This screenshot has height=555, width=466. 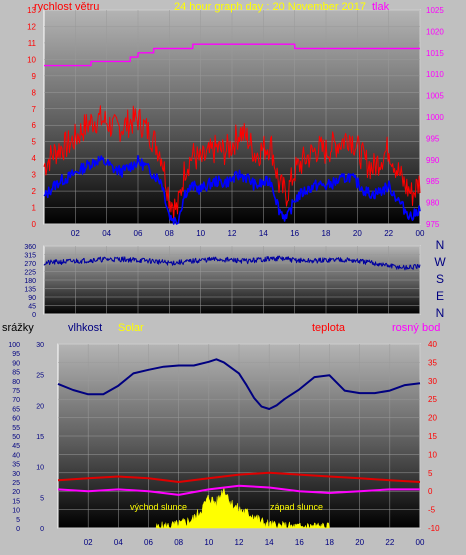 What do you see at coordinates (16, 391) in the screenshot?
I see `rain-tick: 75` at bounding box center [16, 391].